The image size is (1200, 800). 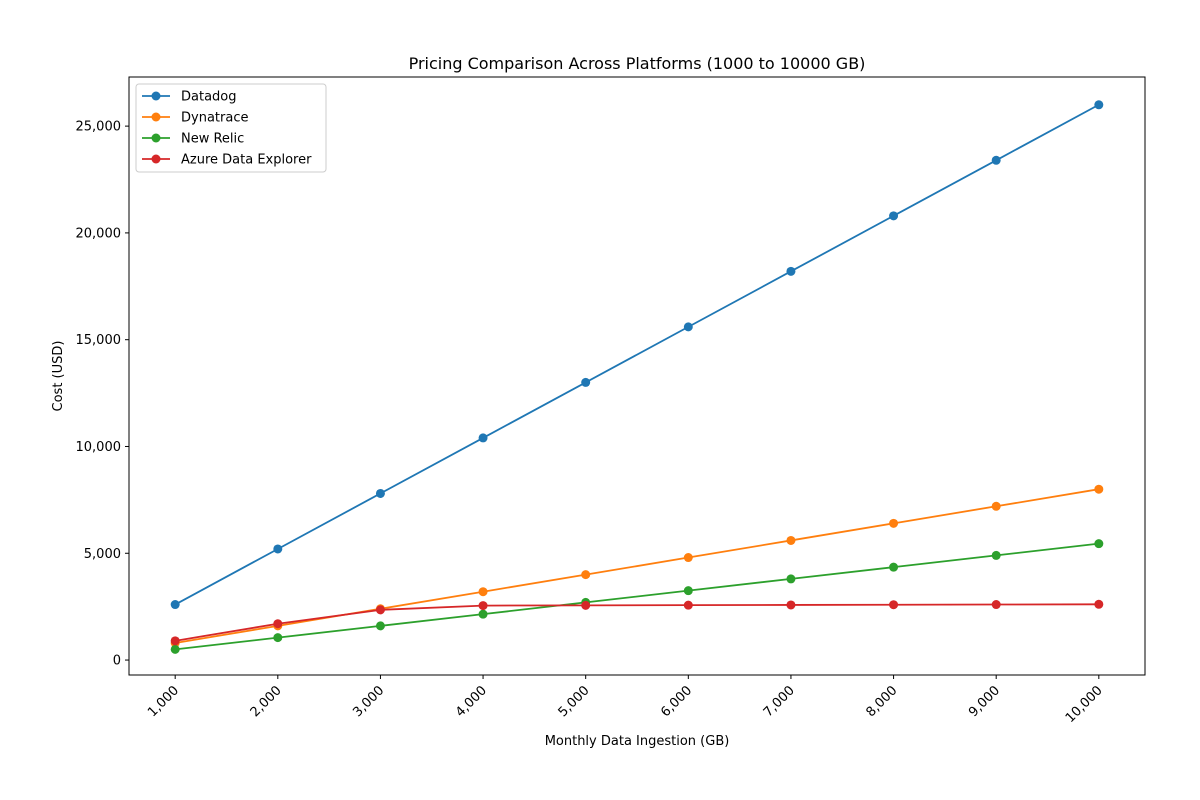 I want to click on x-axis-label: Monthly Data Ingestion (GB), so click(x=637, y=741).